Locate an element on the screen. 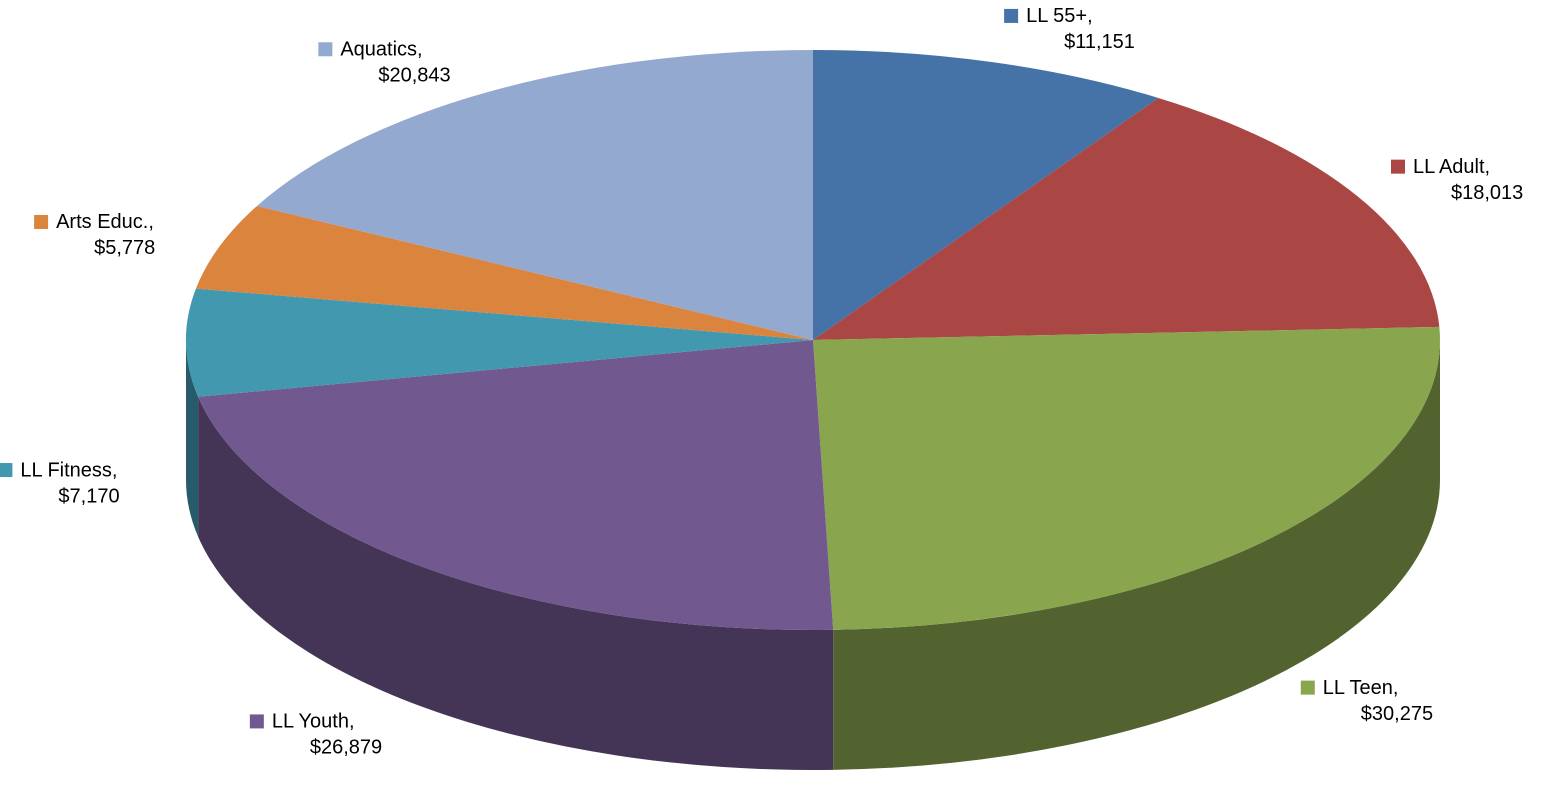 Image resolution: width=1568 pixels, height=799 pixels. data-label-value: $7,170 is located at coordinates (88, 496).